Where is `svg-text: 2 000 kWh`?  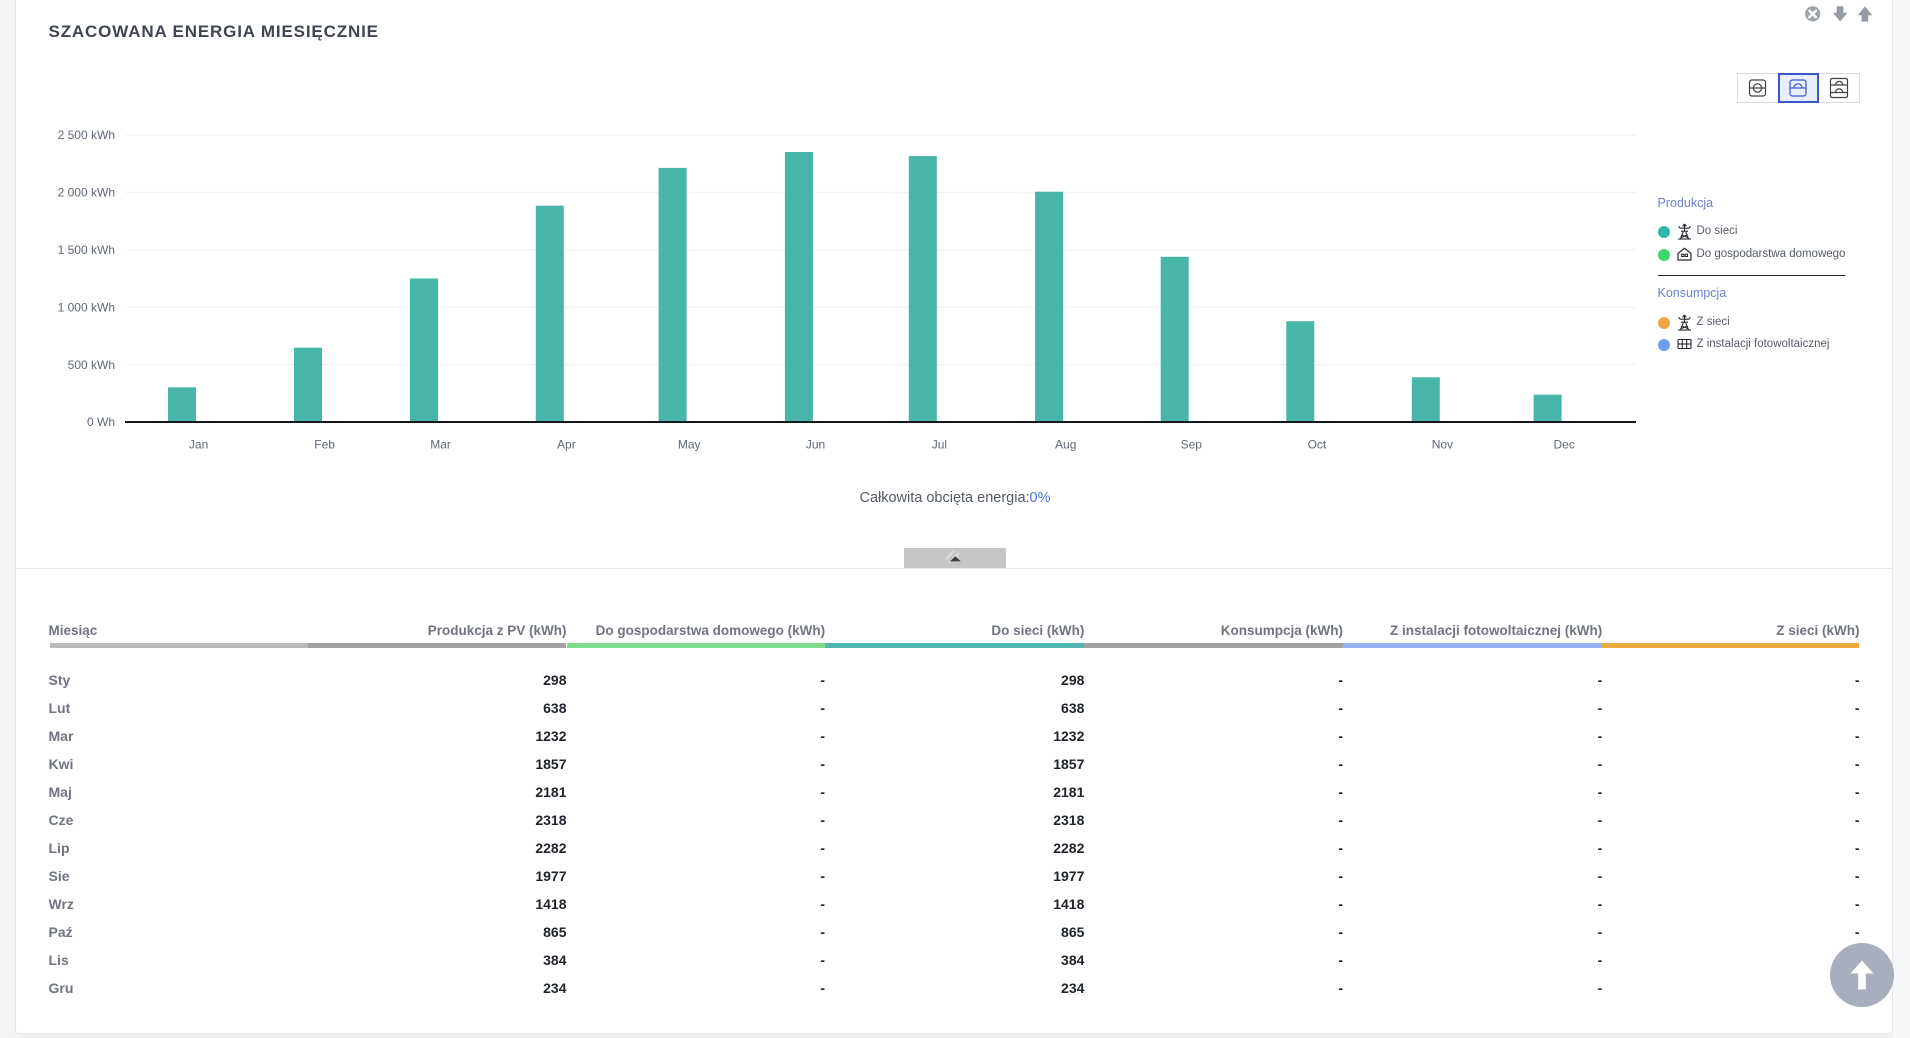
svg-text: 2 000 kWh is located at coordinates (86, 193).